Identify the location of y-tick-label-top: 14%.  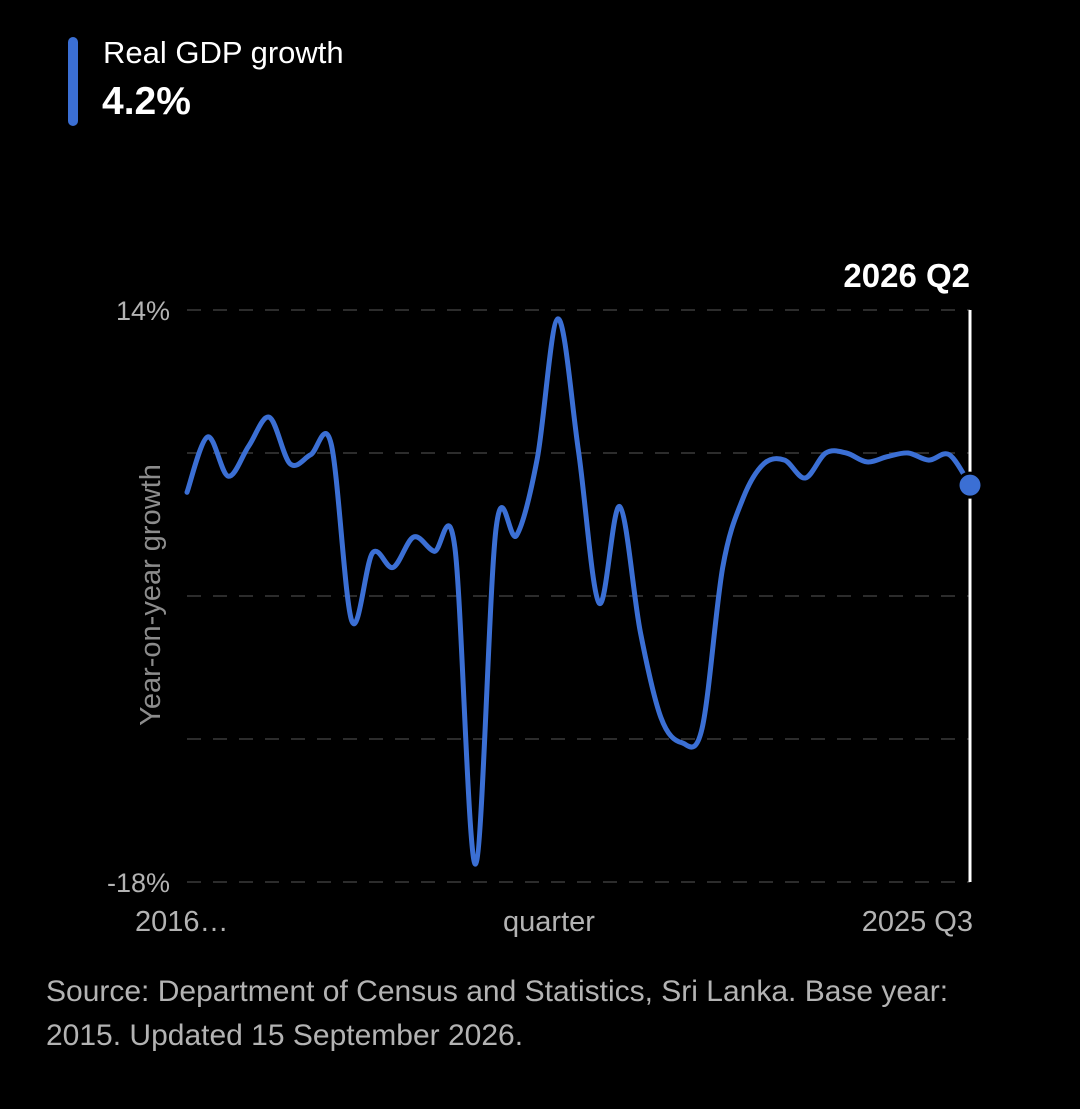
(143, 311).